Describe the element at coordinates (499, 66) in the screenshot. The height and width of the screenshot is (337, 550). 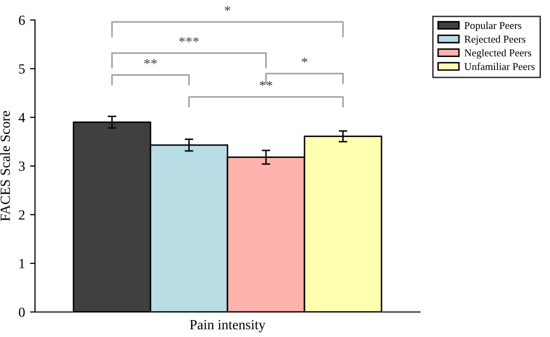
I see `legend-label: Unfamiliar Peers` at that location.